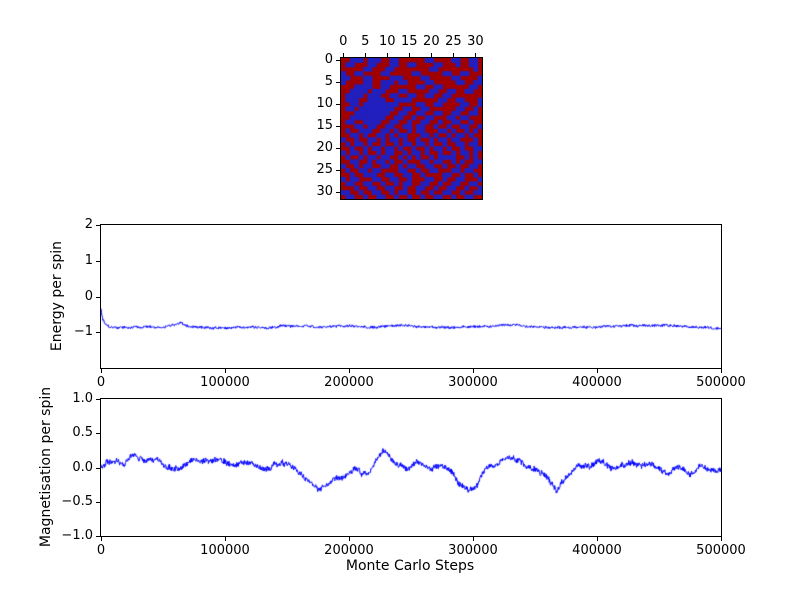 Image resolution: width=800 pixels, height=597 pixels. I want to click on y-tick-label: 0.5, so click(82, 433).